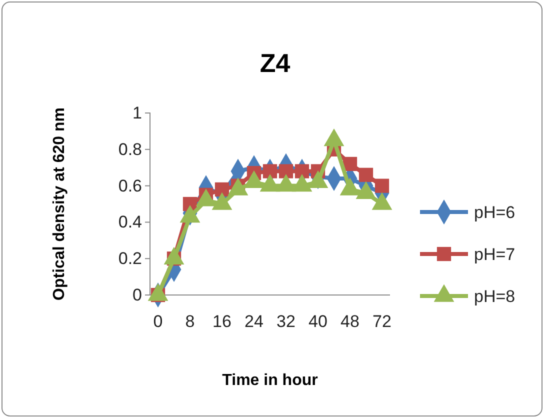 This screenshot has width=546, height=418. What do you see at coordinates (350, 322) in the screenshot?
I see `x-tick-label: 48` at bounding box center [350, 322].